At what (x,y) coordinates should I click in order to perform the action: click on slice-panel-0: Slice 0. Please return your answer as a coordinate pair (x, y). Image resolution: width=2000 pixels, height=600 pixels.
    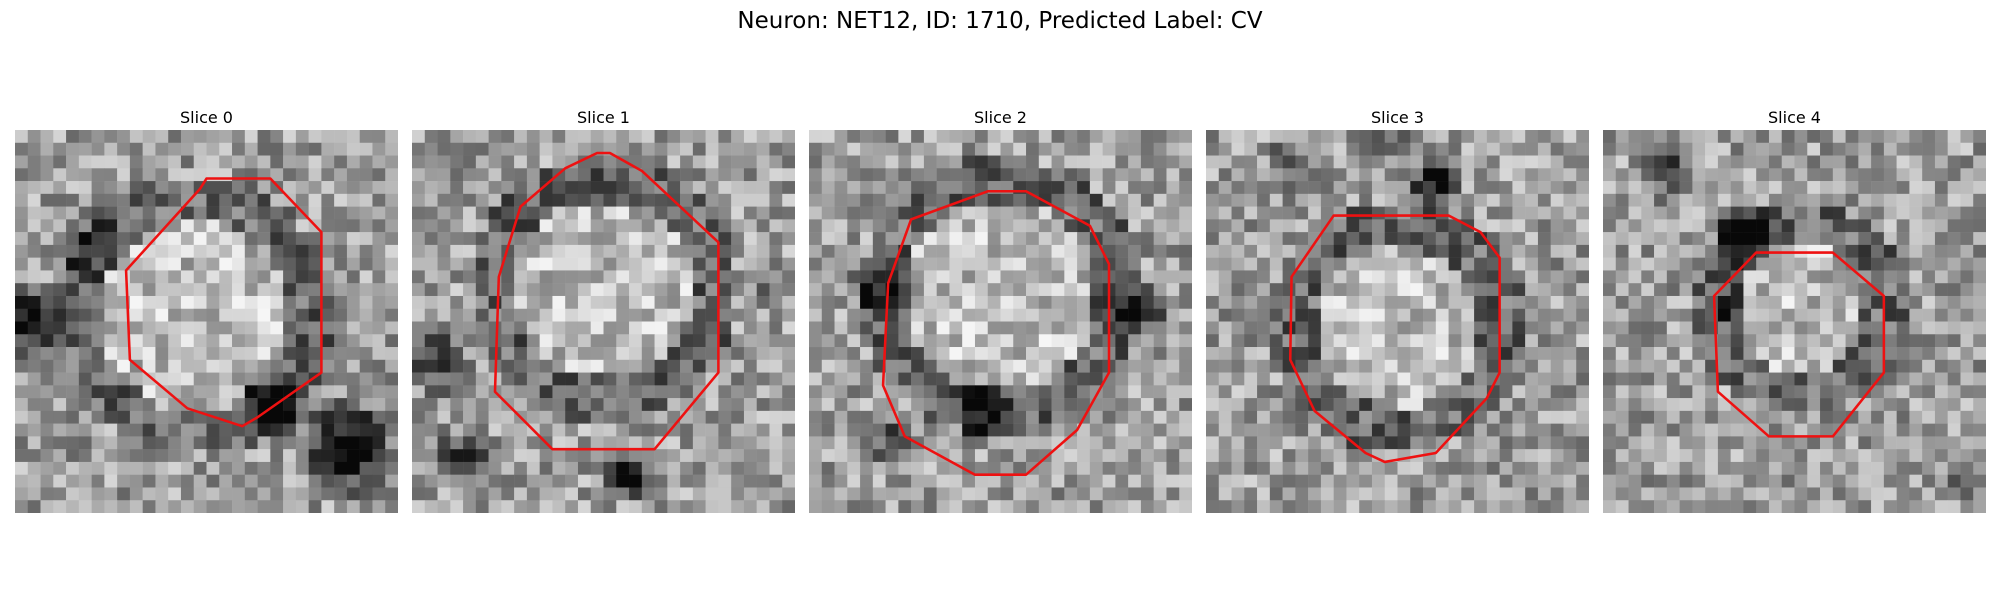
    Looking at the image, I should click on (206, 309).